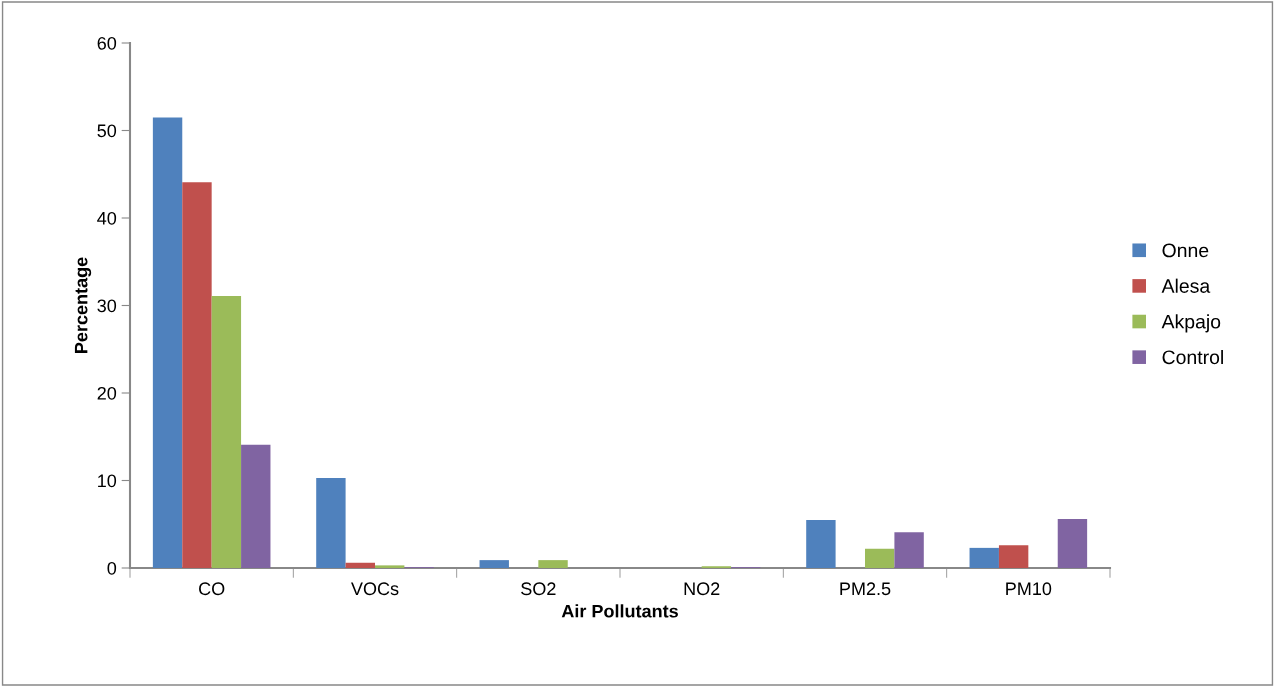 The width and height of the screenshot is (1275, 687). Describe the element at coordinates (107, 306) in the screenshot. I see `y-tick-label: 30` at that location.